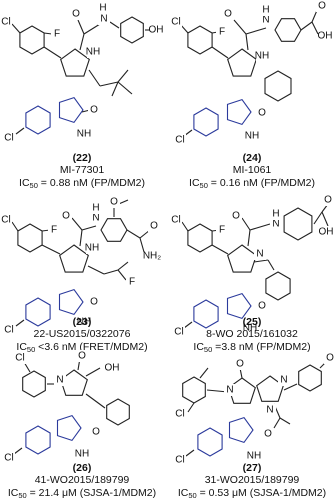 Image resolution: width=335 pixels, height=500 pixels. Describe the element at coordinates (82, 158) in the screenshot. I see `compound-number: (22)` at that location.